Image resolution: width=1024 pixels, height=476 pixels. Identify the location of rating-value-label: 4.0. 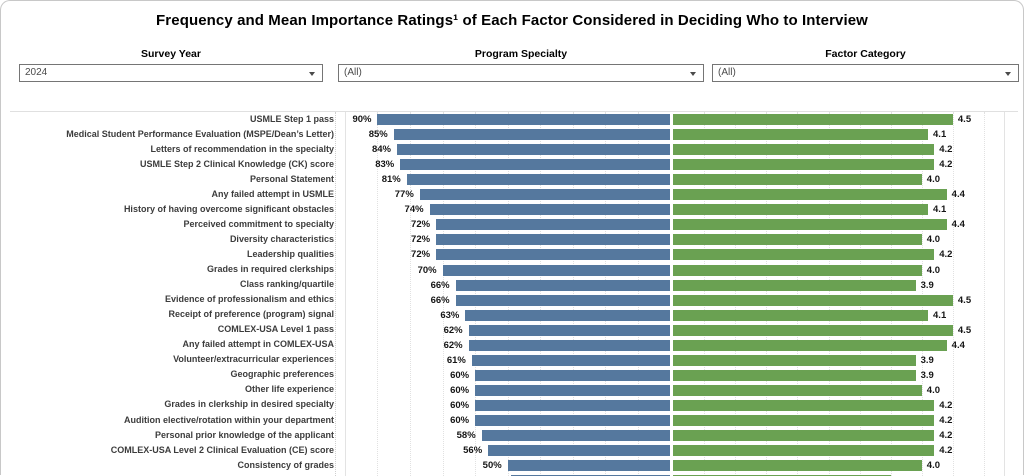
(933, 465).